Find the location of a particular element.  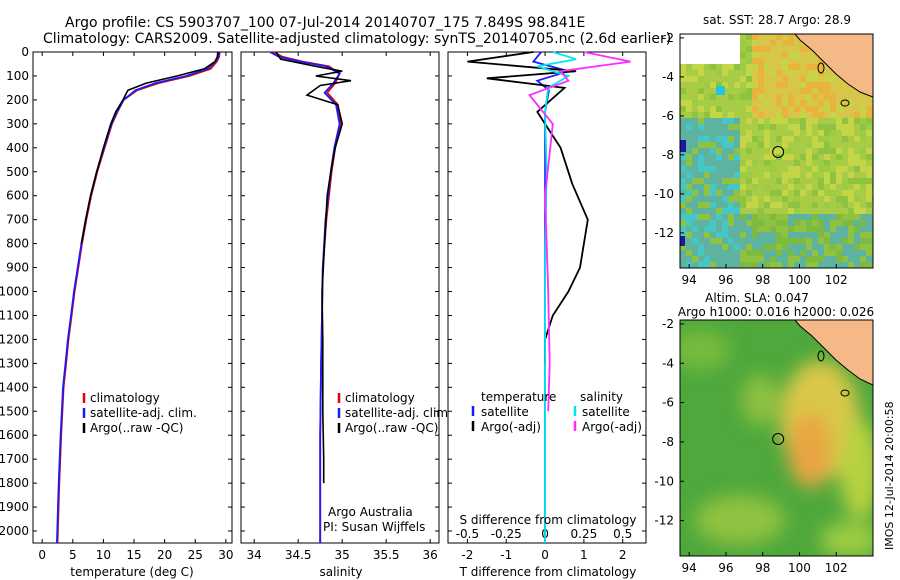

x-tick-label: -1 is located at coordinates (506, 555).